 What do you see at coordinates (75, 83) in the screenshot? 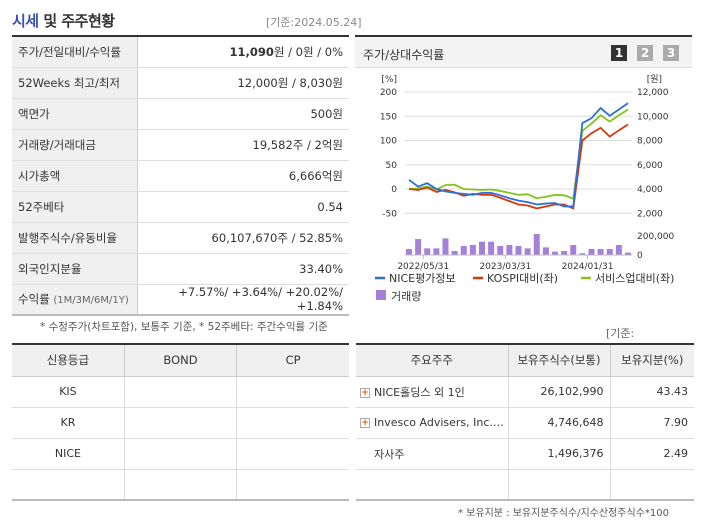
I see `row-label: 52Weeks 최고/최저` at bounding box center [75, 83].